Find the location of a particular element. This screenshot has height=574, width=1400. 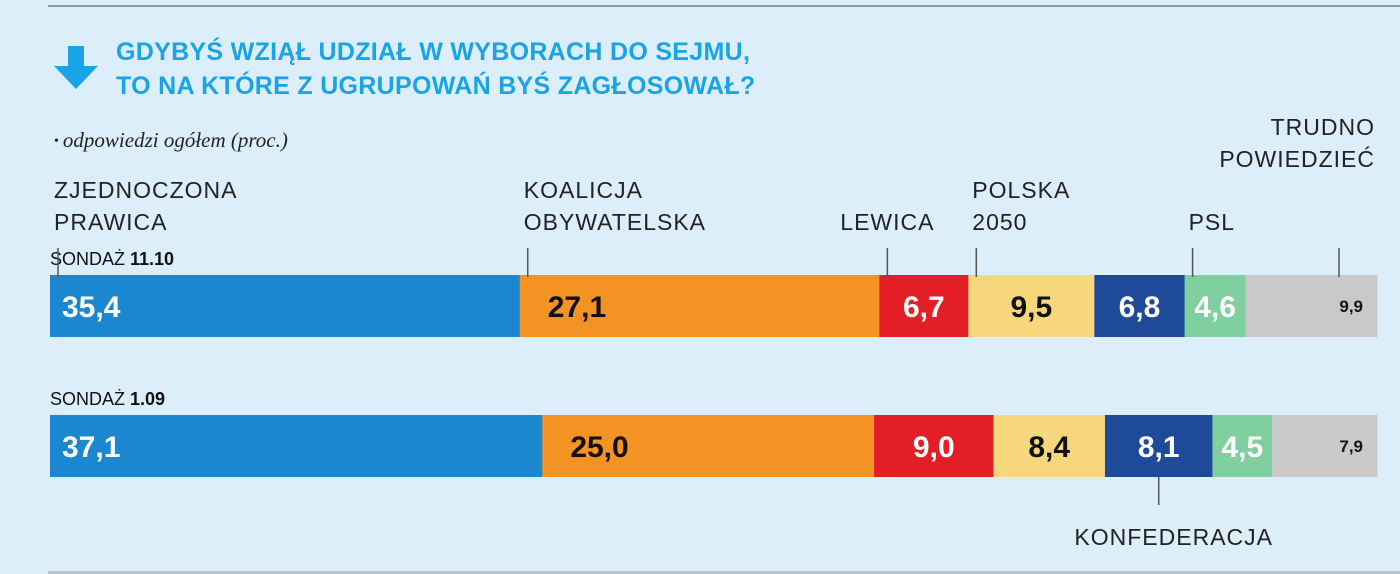

top-rule is located at coordinates (724, 6).